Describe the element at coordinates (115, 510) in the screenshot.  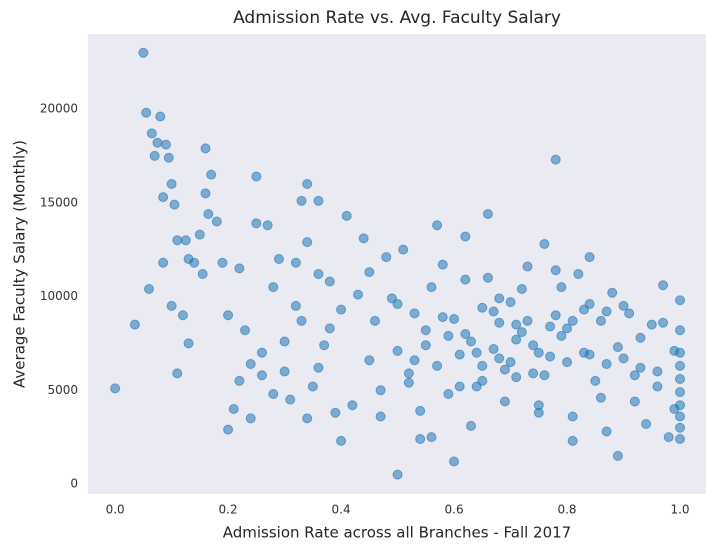
I see `x-tick-label: 0.0` at that location.